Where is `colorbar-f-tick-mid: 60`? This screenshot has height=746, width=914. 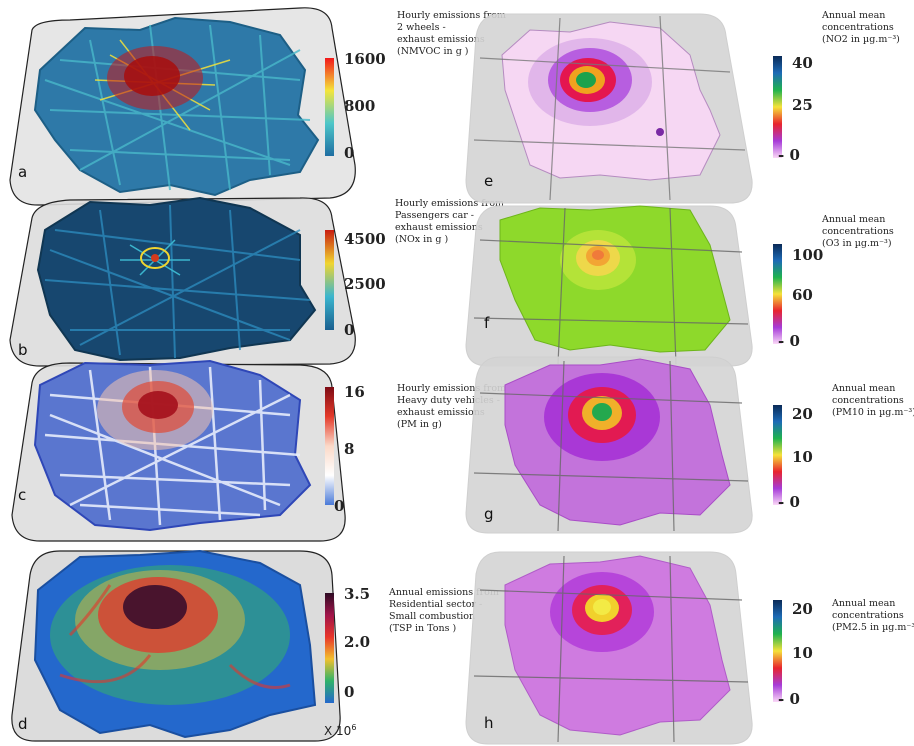
colorbar-f-tick-mid: 60 is located at coordinates (802, 295).